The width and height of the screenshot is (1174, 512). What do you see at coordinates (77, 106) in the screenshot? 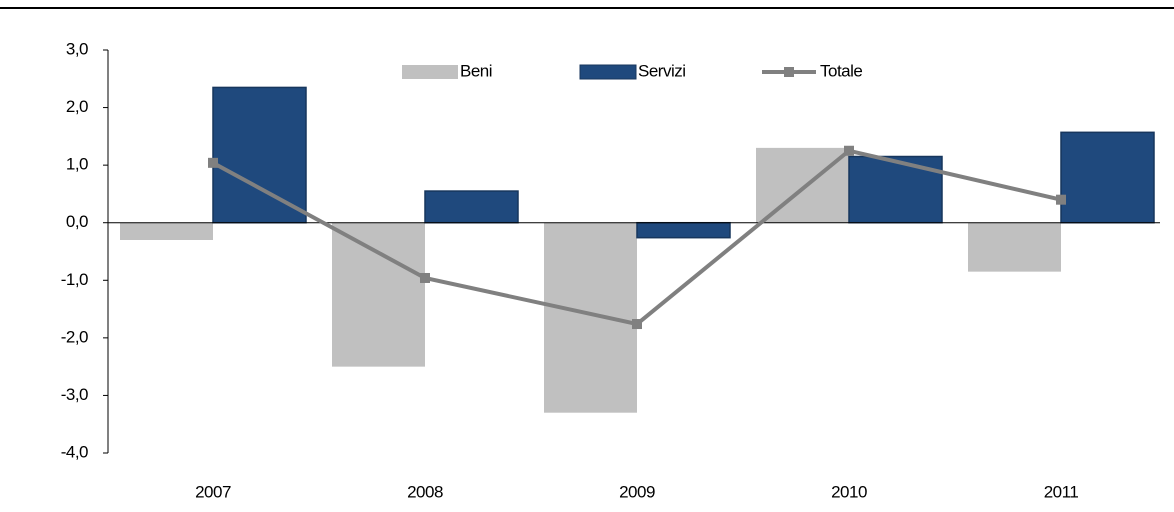
I see `y-tick-label: 2,0` at bounding box center [77, 106].